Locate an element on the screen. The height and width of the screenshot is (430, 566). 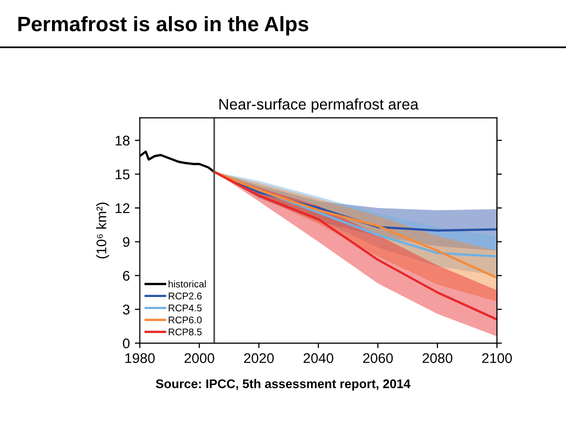
y-tick-label: 0 is located at coordinates (126, 343).